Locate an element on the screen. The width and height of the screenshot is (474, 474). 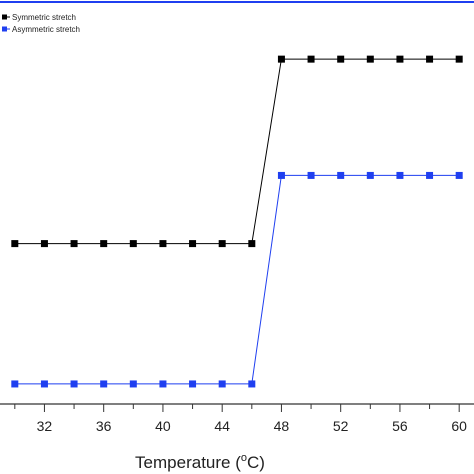
x-axis-title: Temperature (oC) is located at coordinates (200, 462).